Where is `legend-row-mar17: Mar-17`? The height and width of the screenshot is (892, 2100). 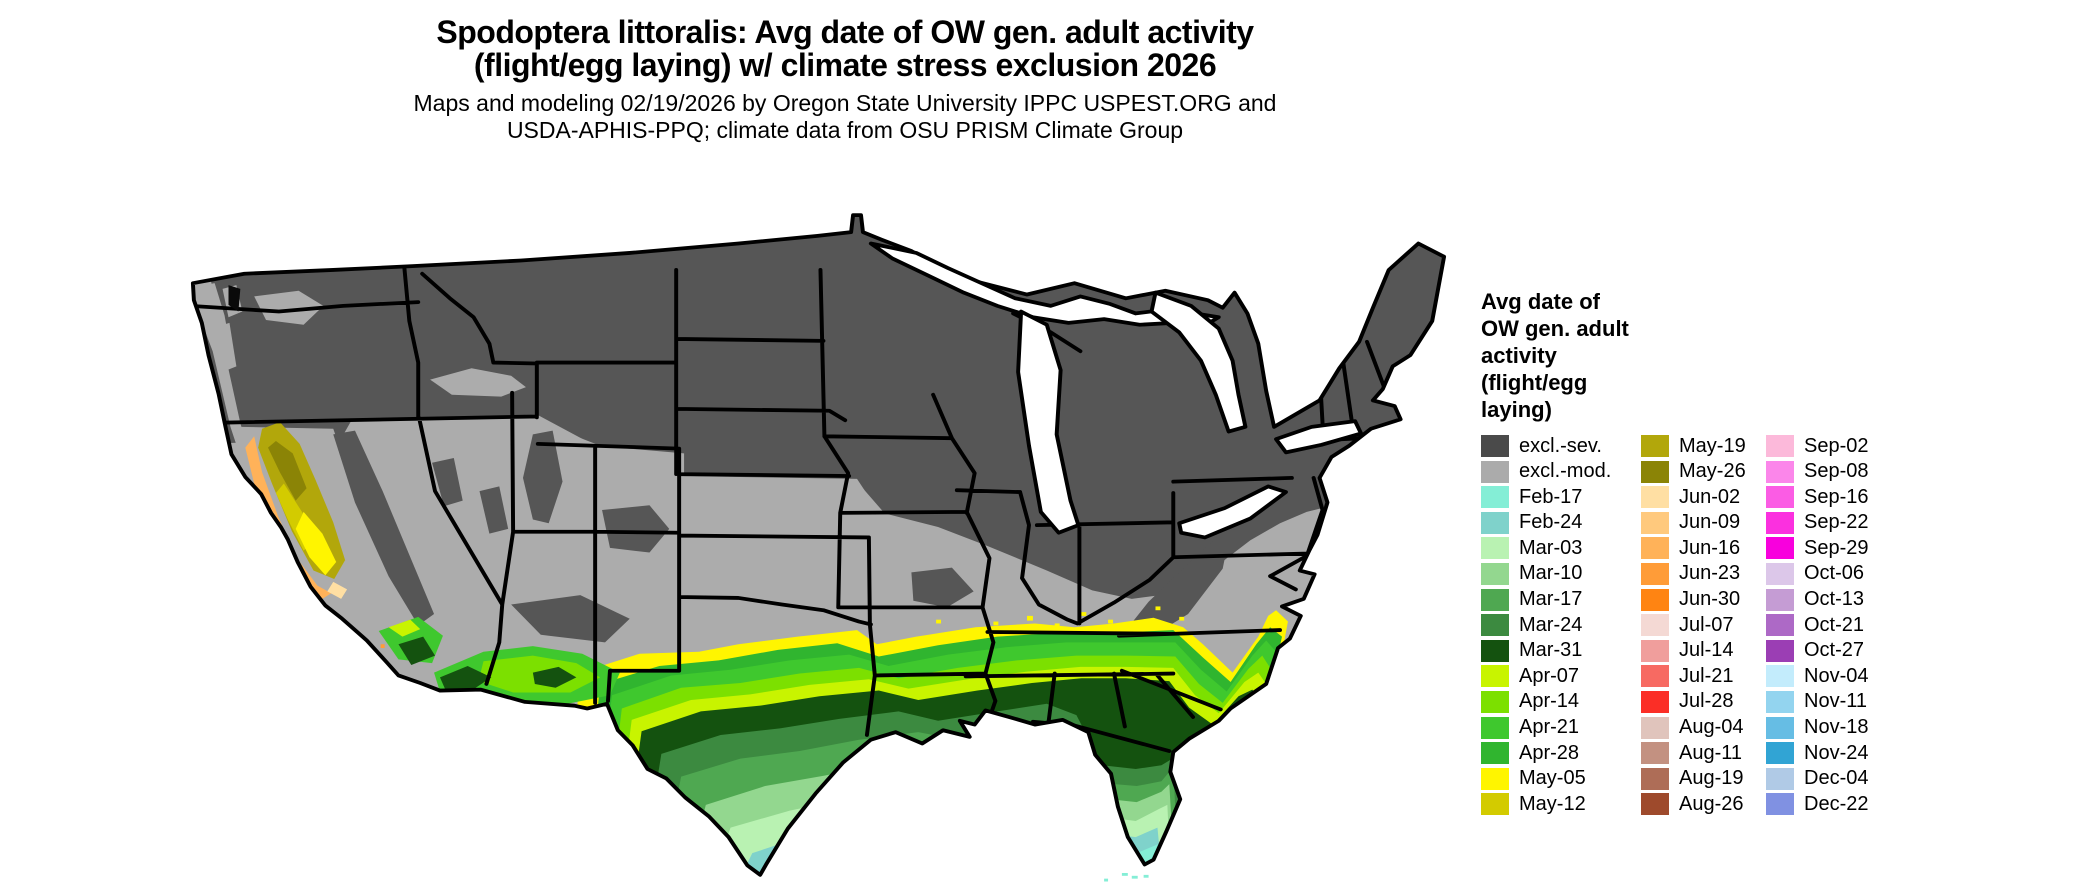
legend-row-mar17: Mar-17 is located at coordinates (1561, 599).